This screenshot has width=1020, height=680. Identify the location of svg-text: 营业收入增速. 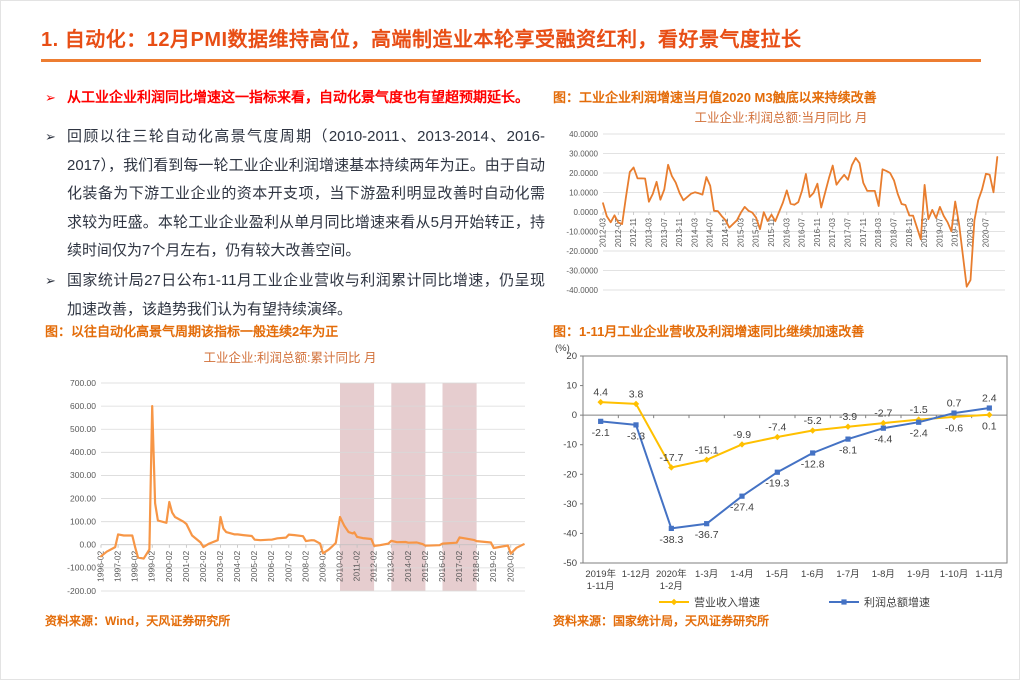
(727, 602).